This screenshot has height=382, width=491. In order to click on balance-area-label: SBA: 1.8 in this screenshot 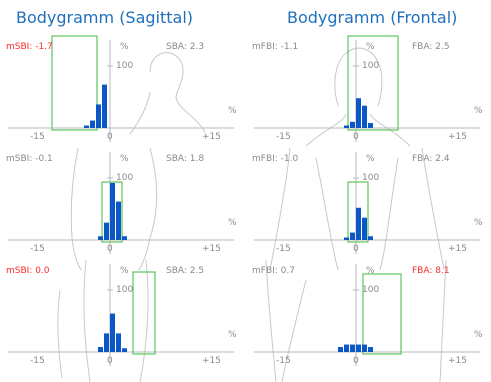, I will do `click(185, 159)`.